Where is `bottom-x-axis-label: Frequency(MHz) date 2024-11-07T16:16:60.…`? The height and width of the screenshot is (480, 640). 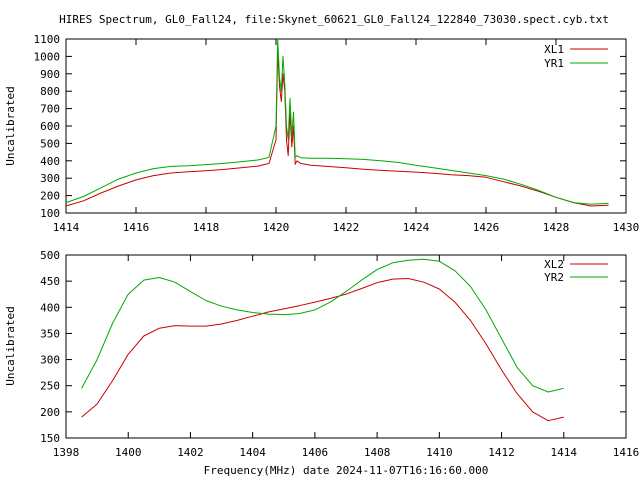 bottom-x-axis-label: Frequency(MHz) date 2024-11-07T16:16:60.… is located at coordinates (346, 470).